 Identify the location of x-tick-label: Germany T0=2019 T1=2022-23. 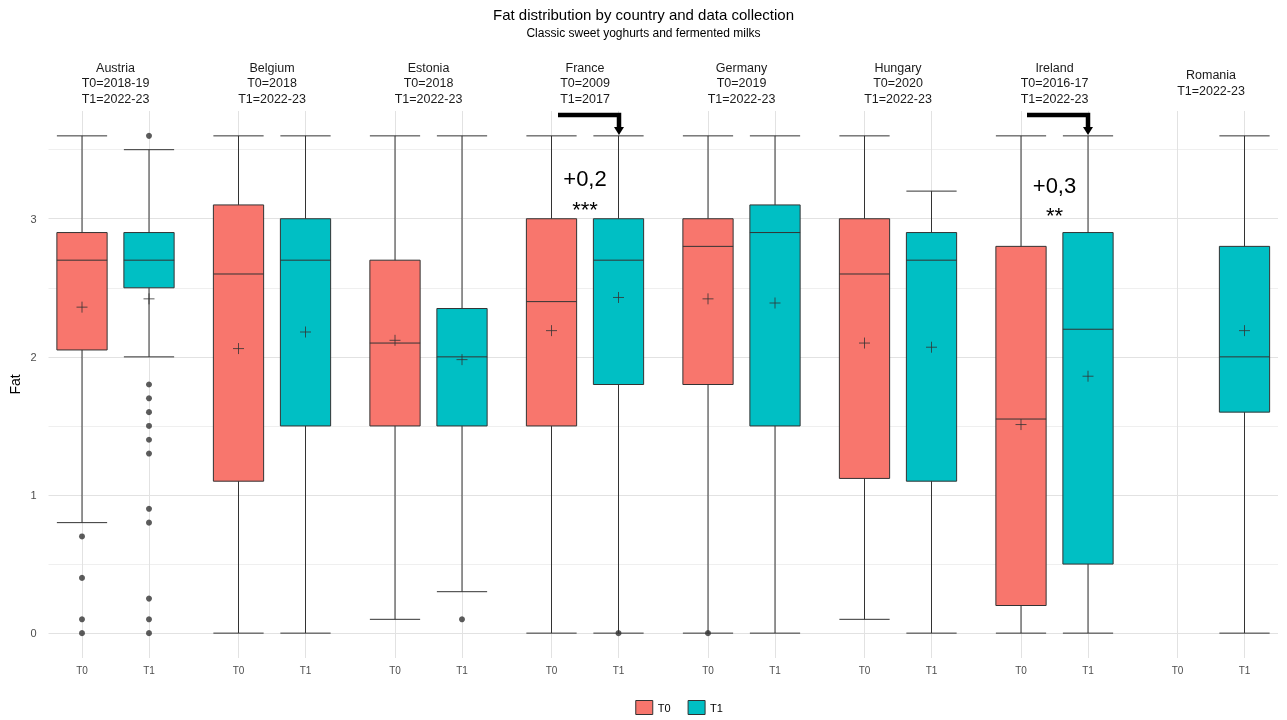
(741, 83).